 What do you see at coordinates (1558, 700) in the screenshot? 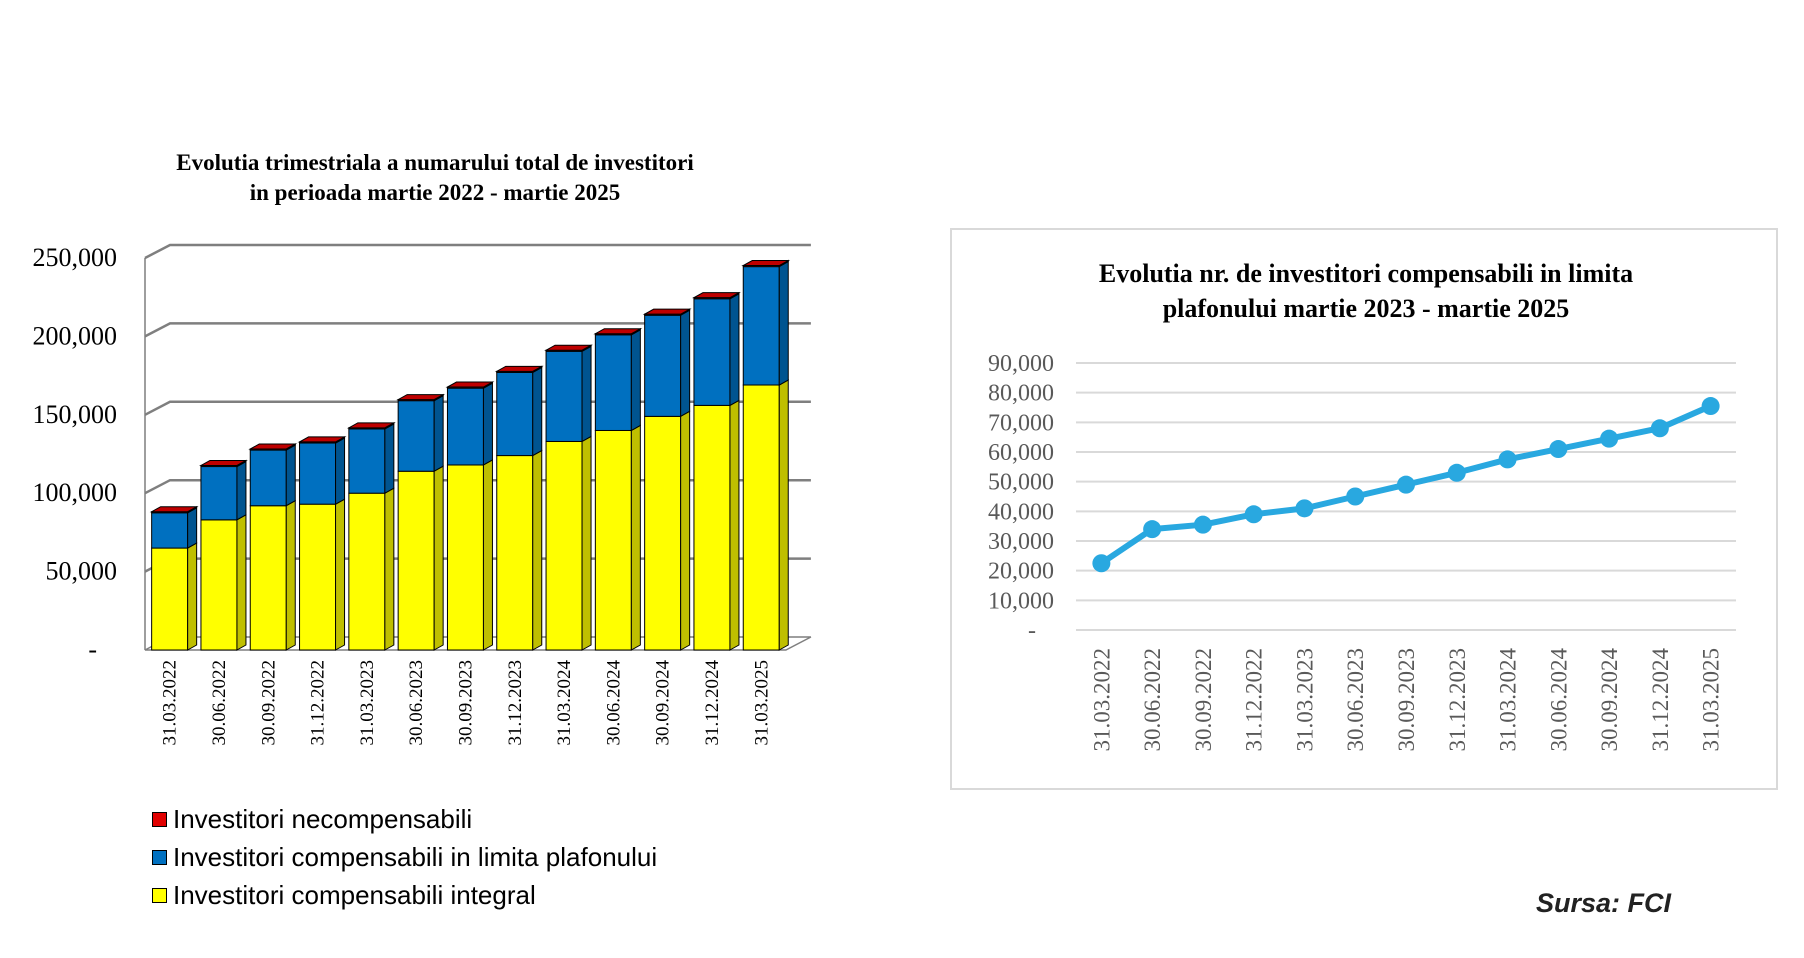
I see `line-x-tick-label-9: 30.06.2024` at bounding box center [1558, 700].